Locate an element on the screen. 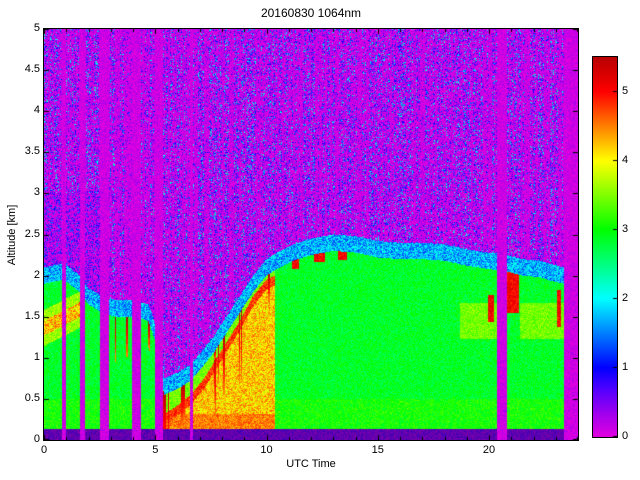 The image size is (640, 480). x-tick-label: 5 is located at coordinates (155, 450).